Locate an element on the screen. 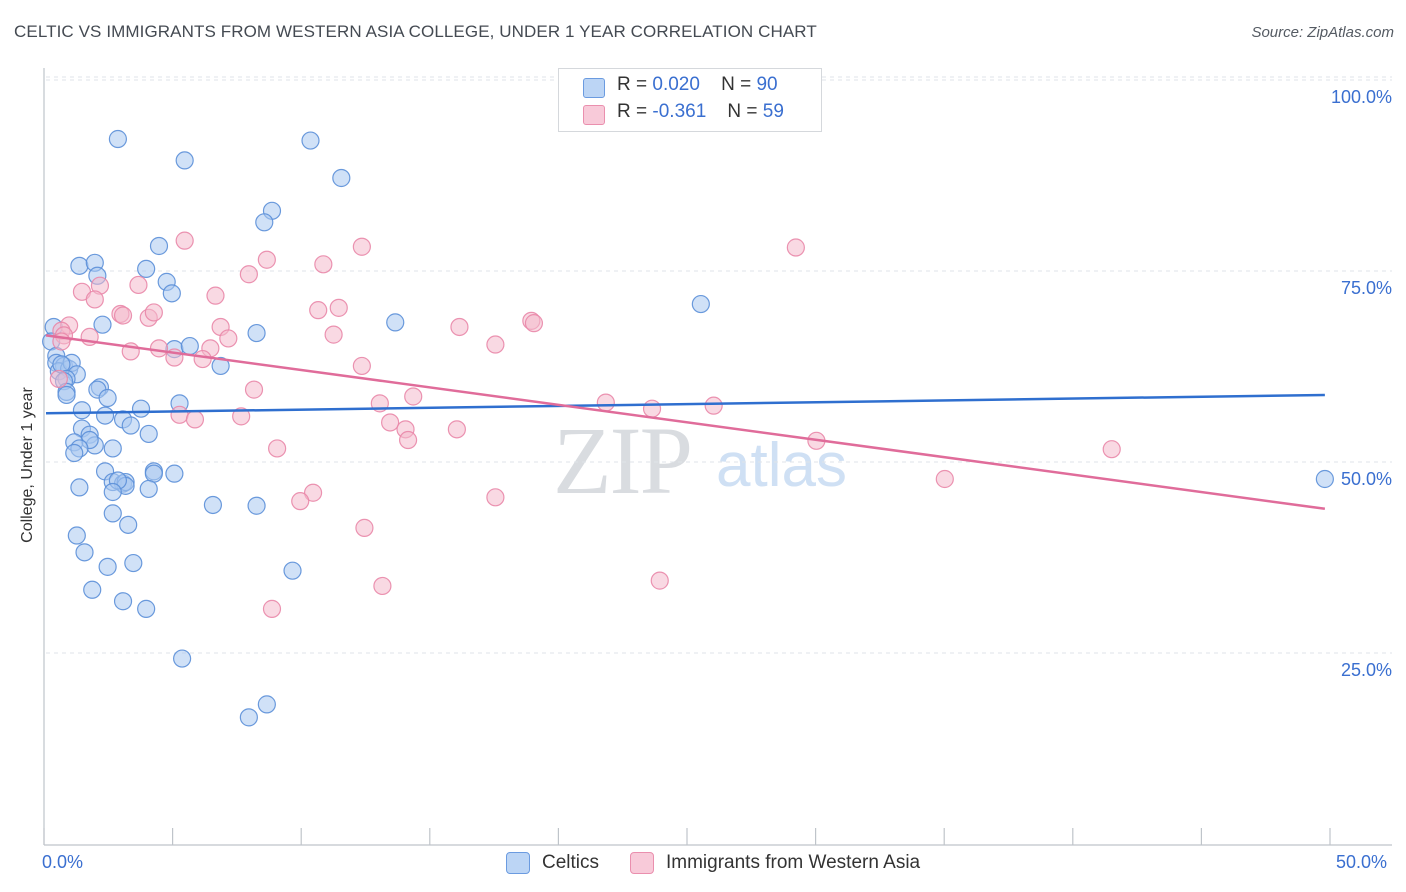 Image resolution: width=1406 pixels, height=892 pixels. x-tick-label-min: 0.0% is located at coordinates (63, 862).